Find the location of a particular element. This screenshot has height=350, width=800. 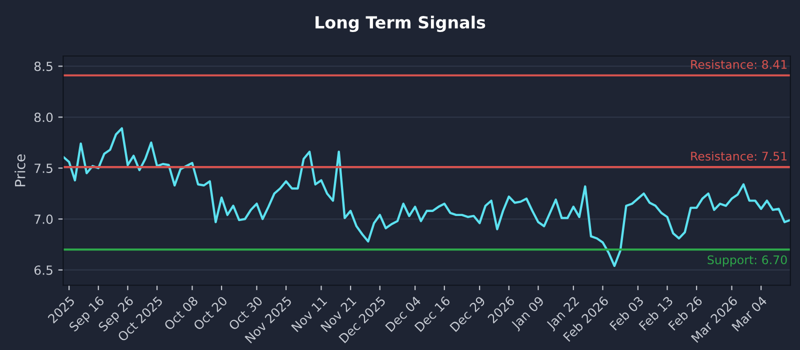

y-tick-label: 7.0 is located at coordinates (43, 219).